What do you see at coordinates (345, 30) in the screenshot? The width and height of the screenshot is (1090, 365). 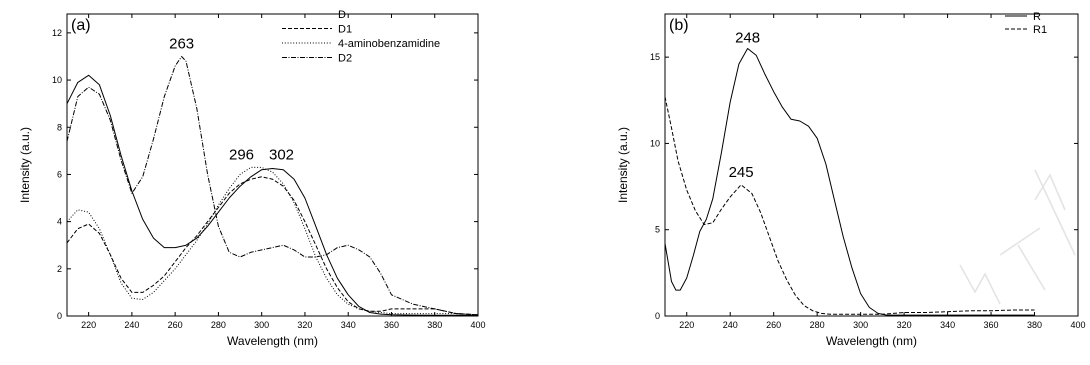 I see `legend-label: D1` at bounding box center [345, 30].